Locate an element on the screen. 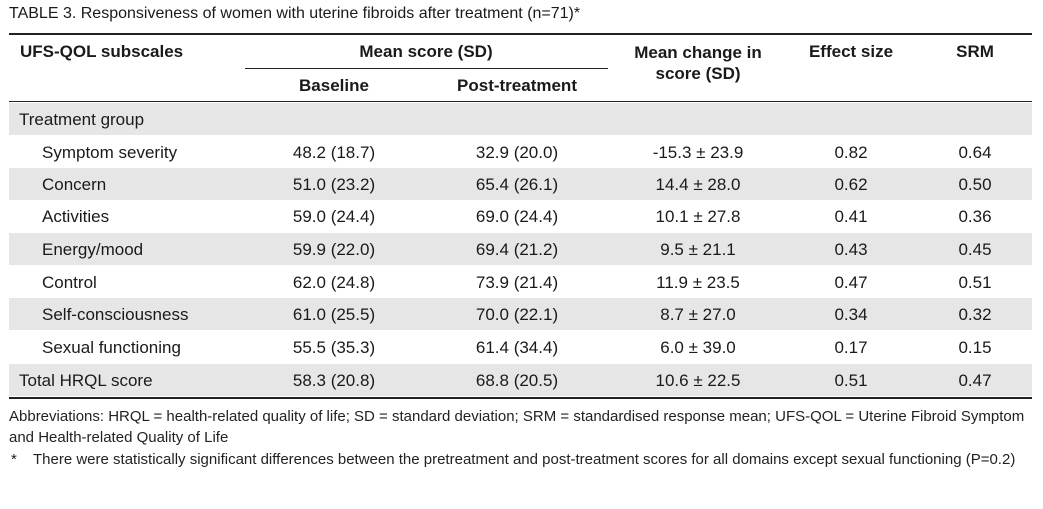  row-baseline: 59.9 (22.0) is located at coordinates (334, 249).